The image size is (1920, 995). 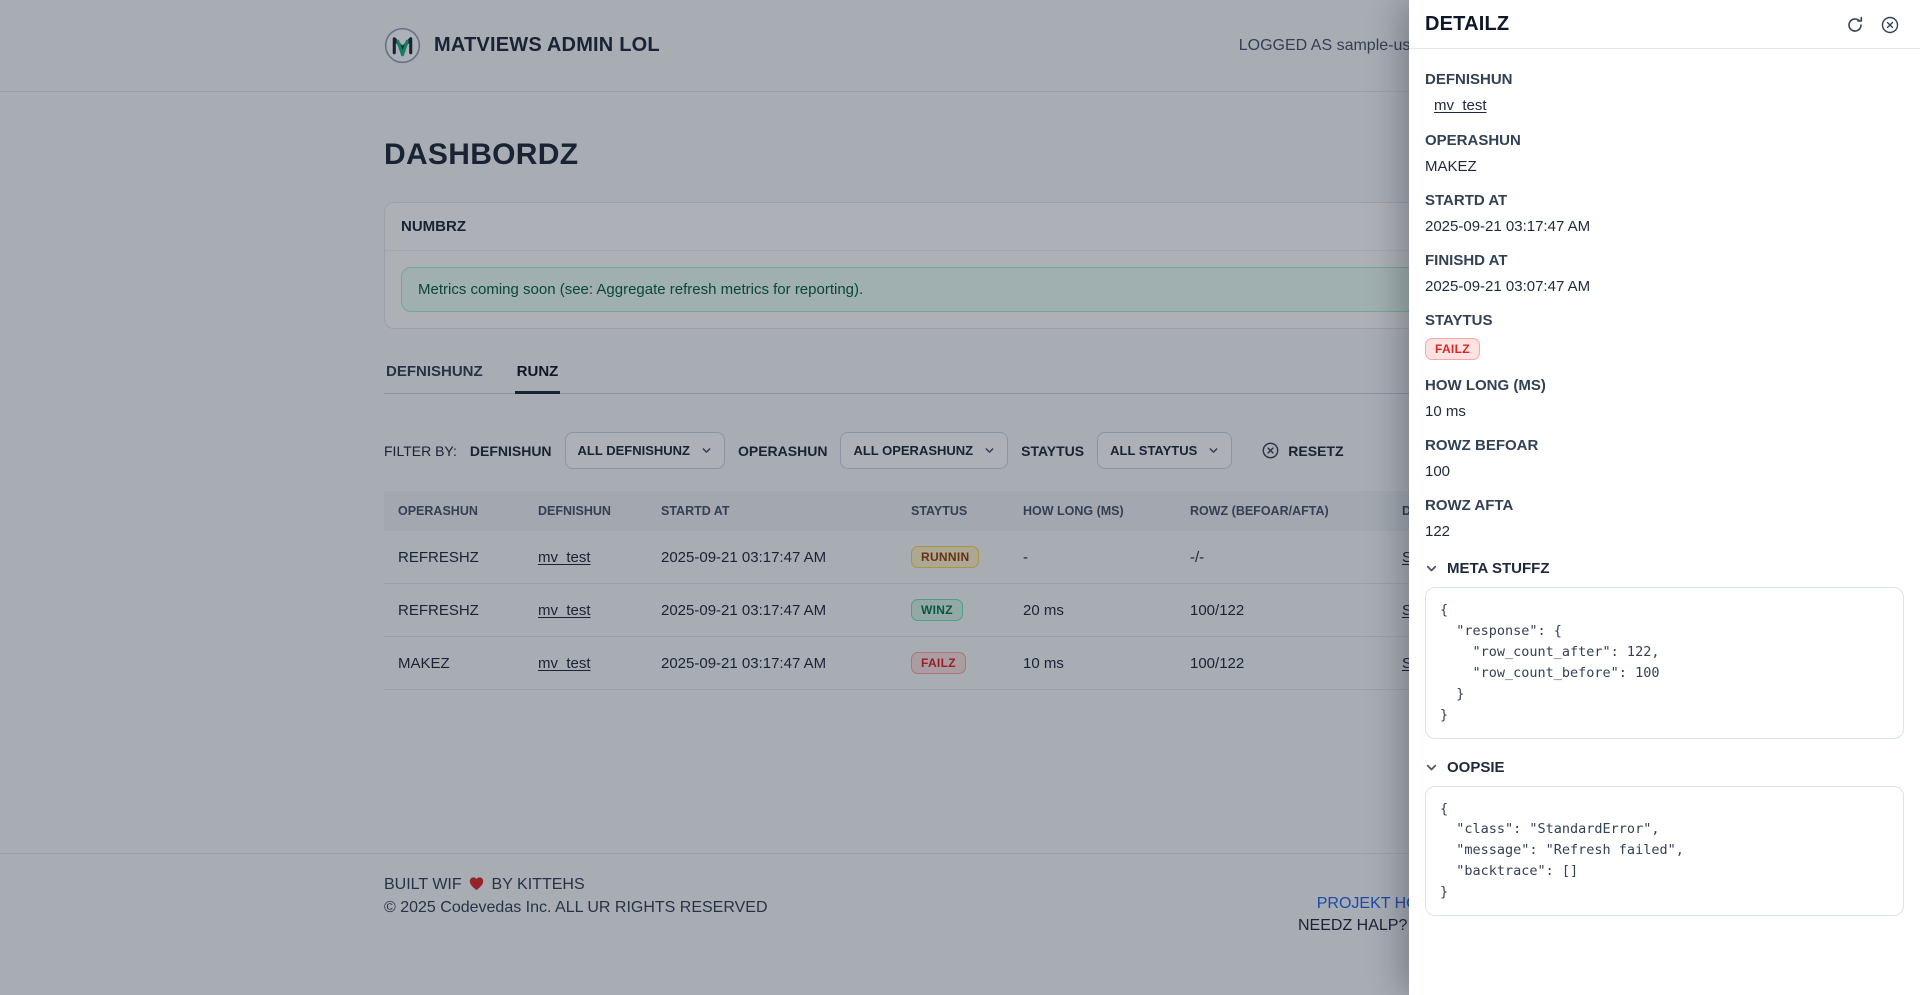 What do you see at coordinates (1508, 226) in the screenshot?
I see `drawer-startd-value: 2025-09-21 03:17:47 AM` at bounding box center [1508, 226].